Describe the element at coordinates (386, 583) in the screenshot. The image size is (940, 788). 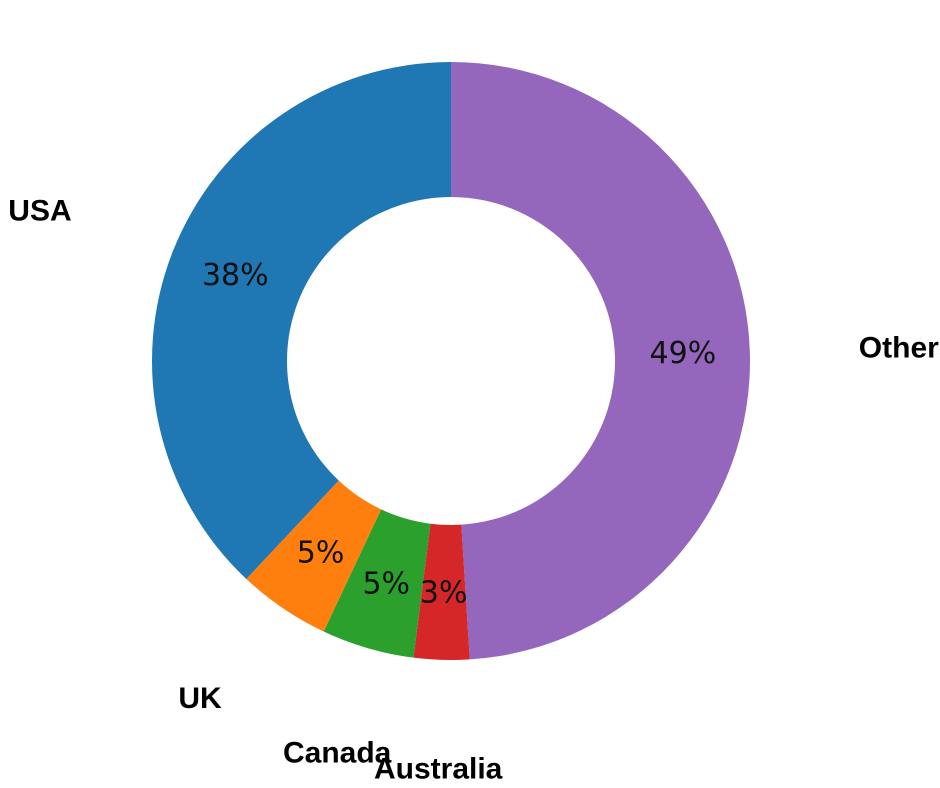
I see `pct-label-canada: 5%` at that location.